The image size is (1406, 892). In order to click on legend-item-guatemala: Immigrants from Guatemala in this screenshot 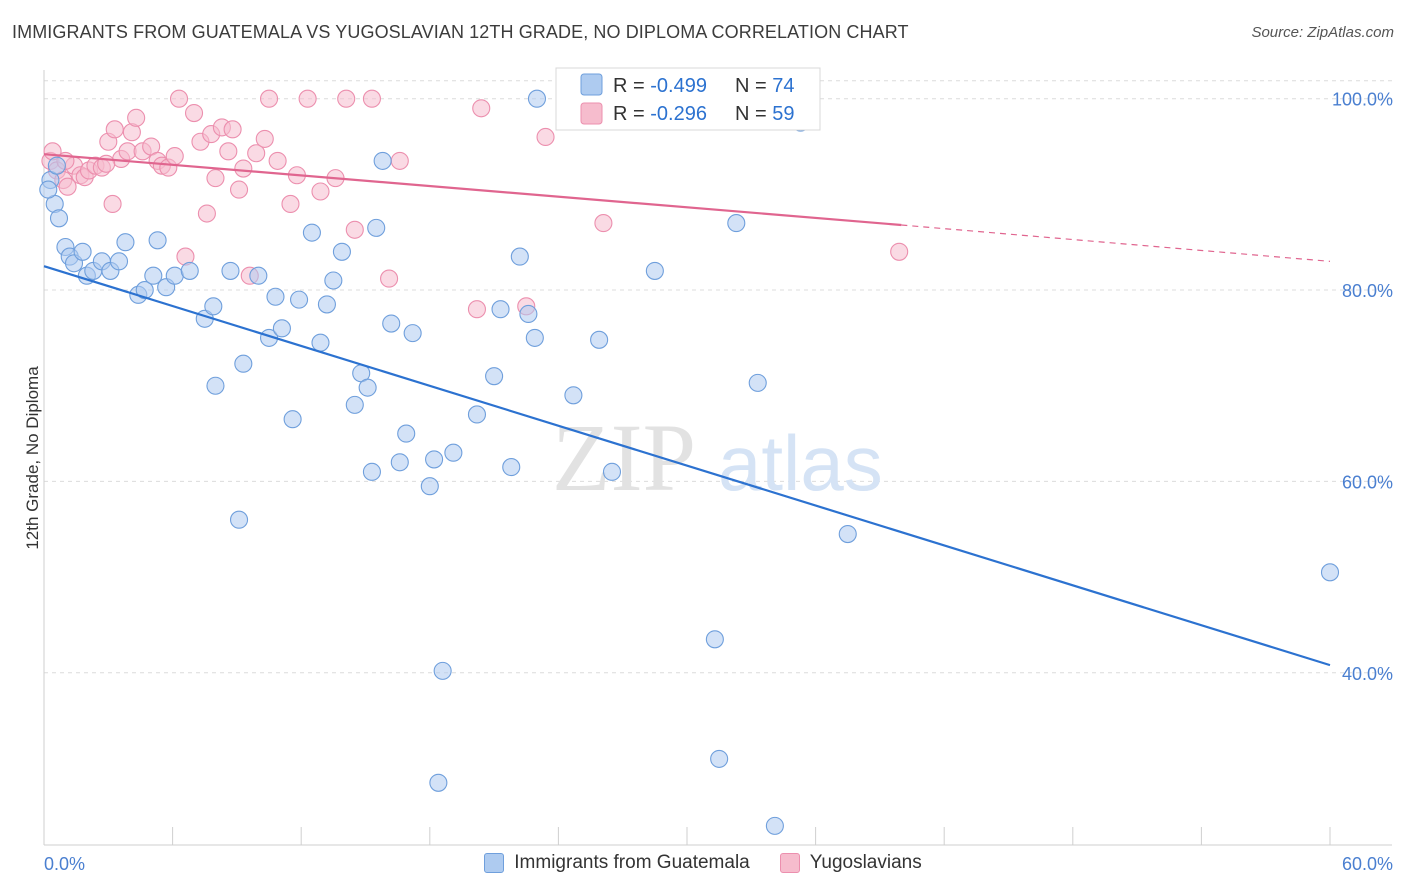, I will do `click(617, 863)`.